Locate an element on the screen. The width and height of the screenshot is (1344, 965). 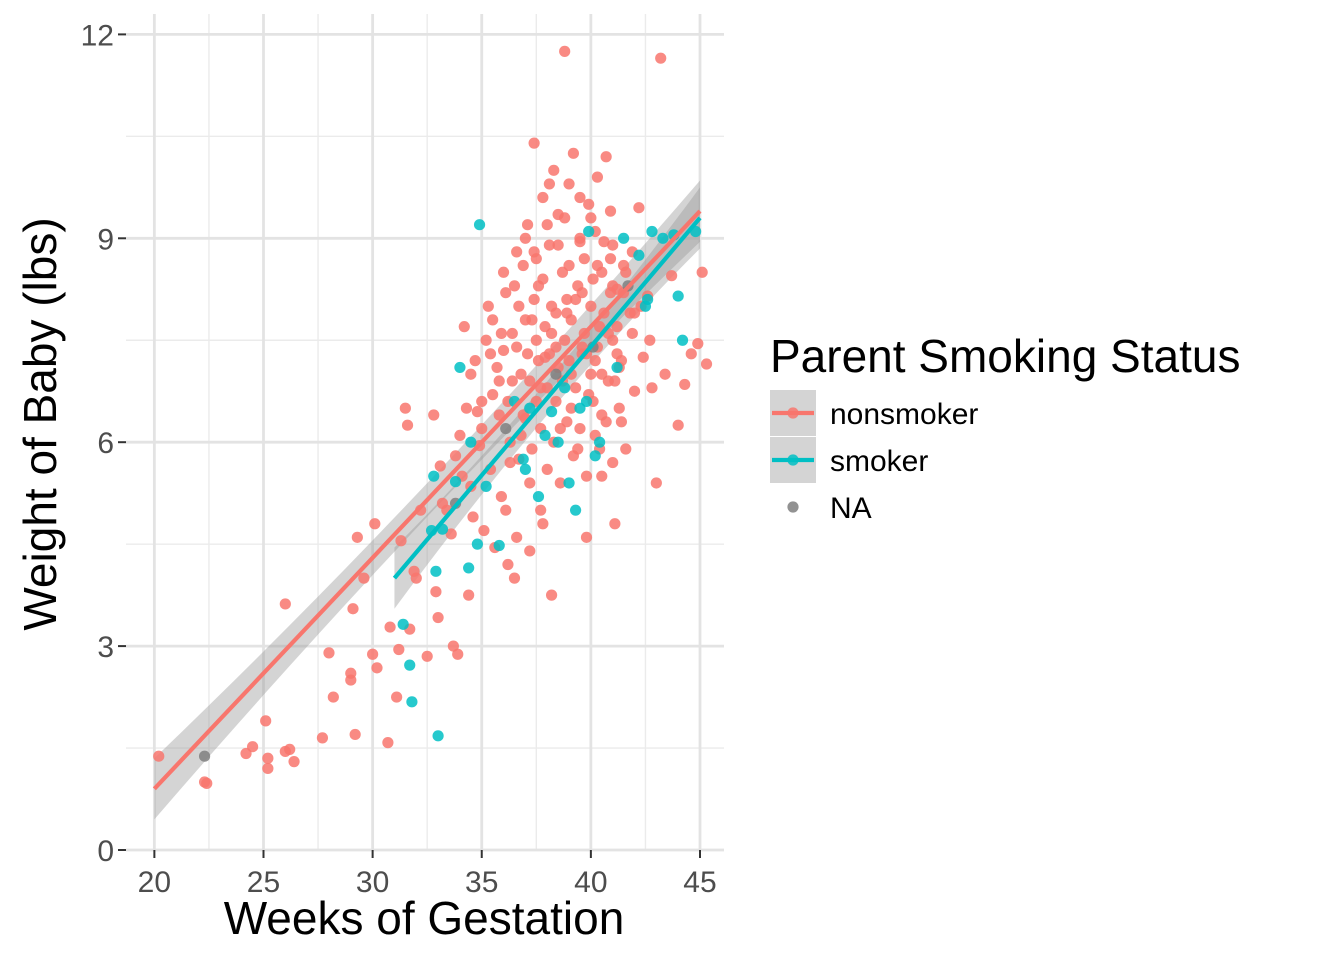
y-tick-label: 0 is located at coordinates (105, 851).